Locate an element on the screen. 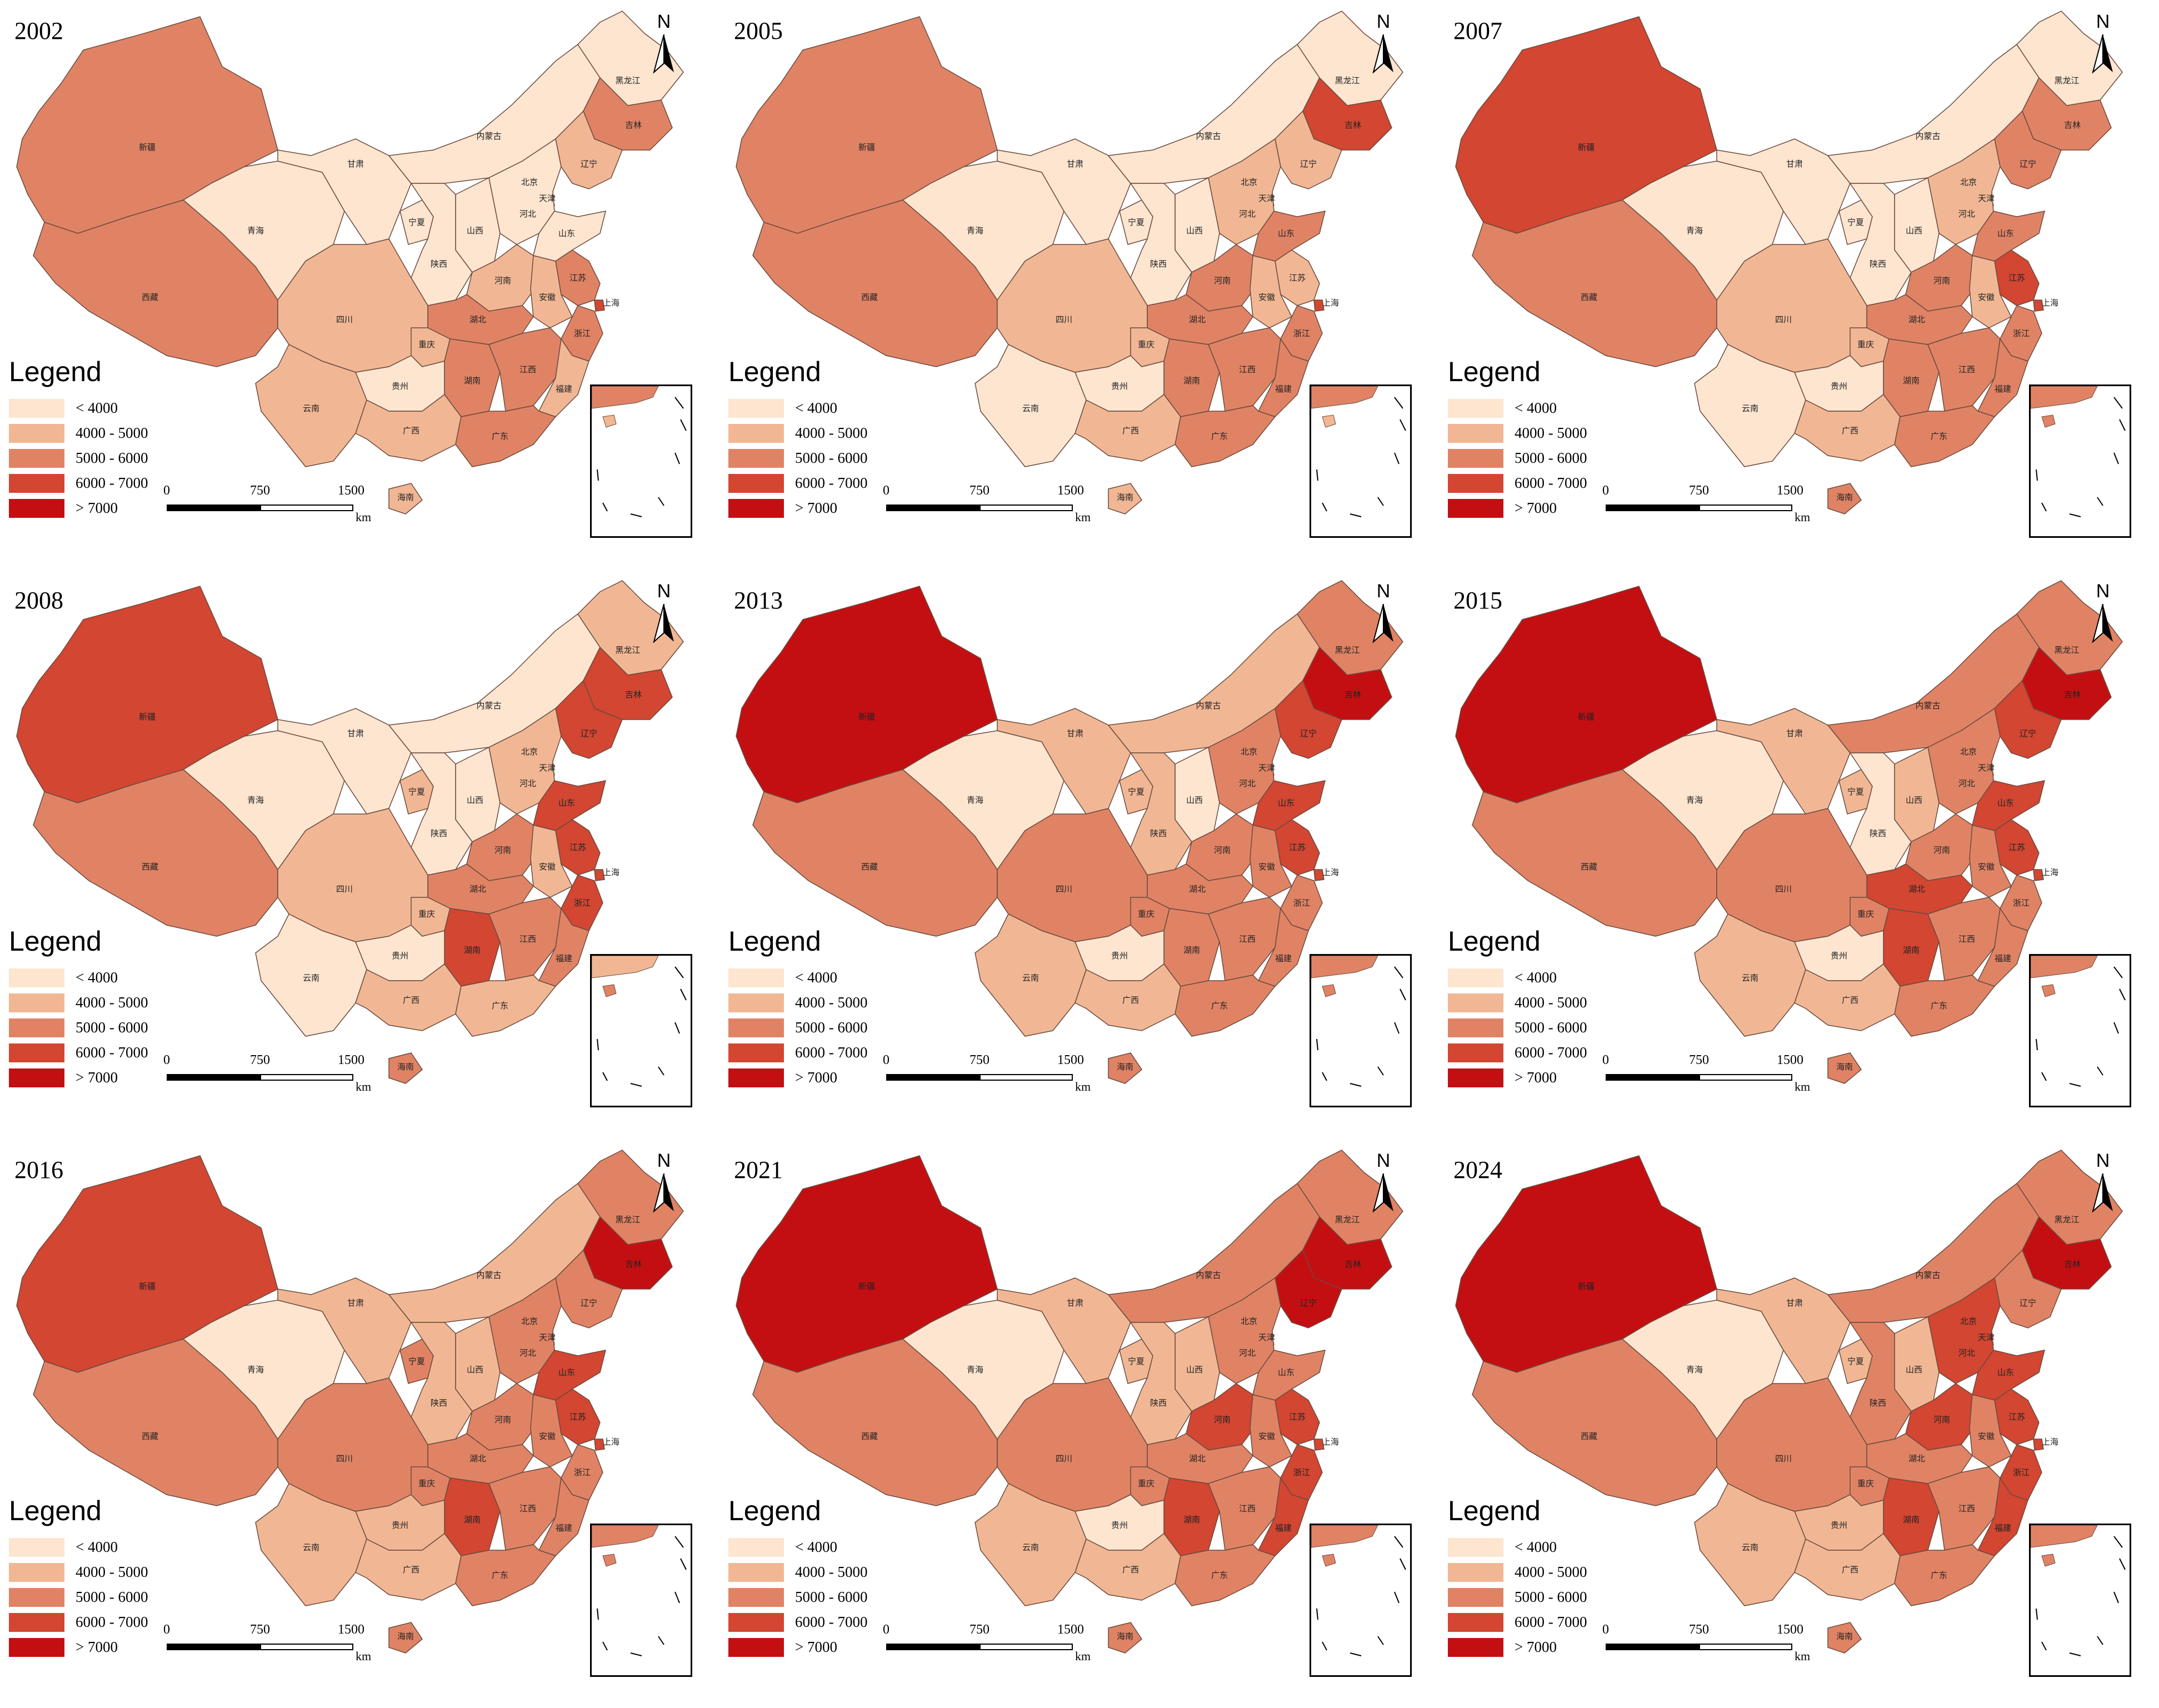 Image resolution: width=2159 pixels, height=1708 pixels. province-label: 福建 is located at coordinates (564, 1528).